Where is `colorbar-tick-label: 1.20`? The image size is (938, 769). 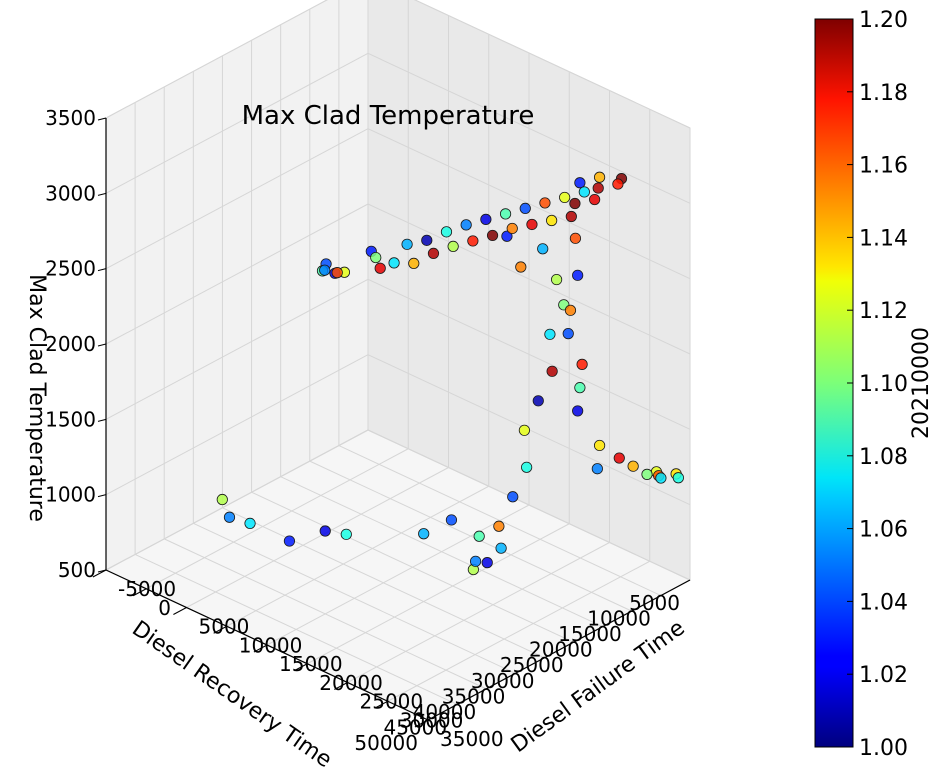
colorbar-tick-label: 1.20 is located at coordinates (883, 20).